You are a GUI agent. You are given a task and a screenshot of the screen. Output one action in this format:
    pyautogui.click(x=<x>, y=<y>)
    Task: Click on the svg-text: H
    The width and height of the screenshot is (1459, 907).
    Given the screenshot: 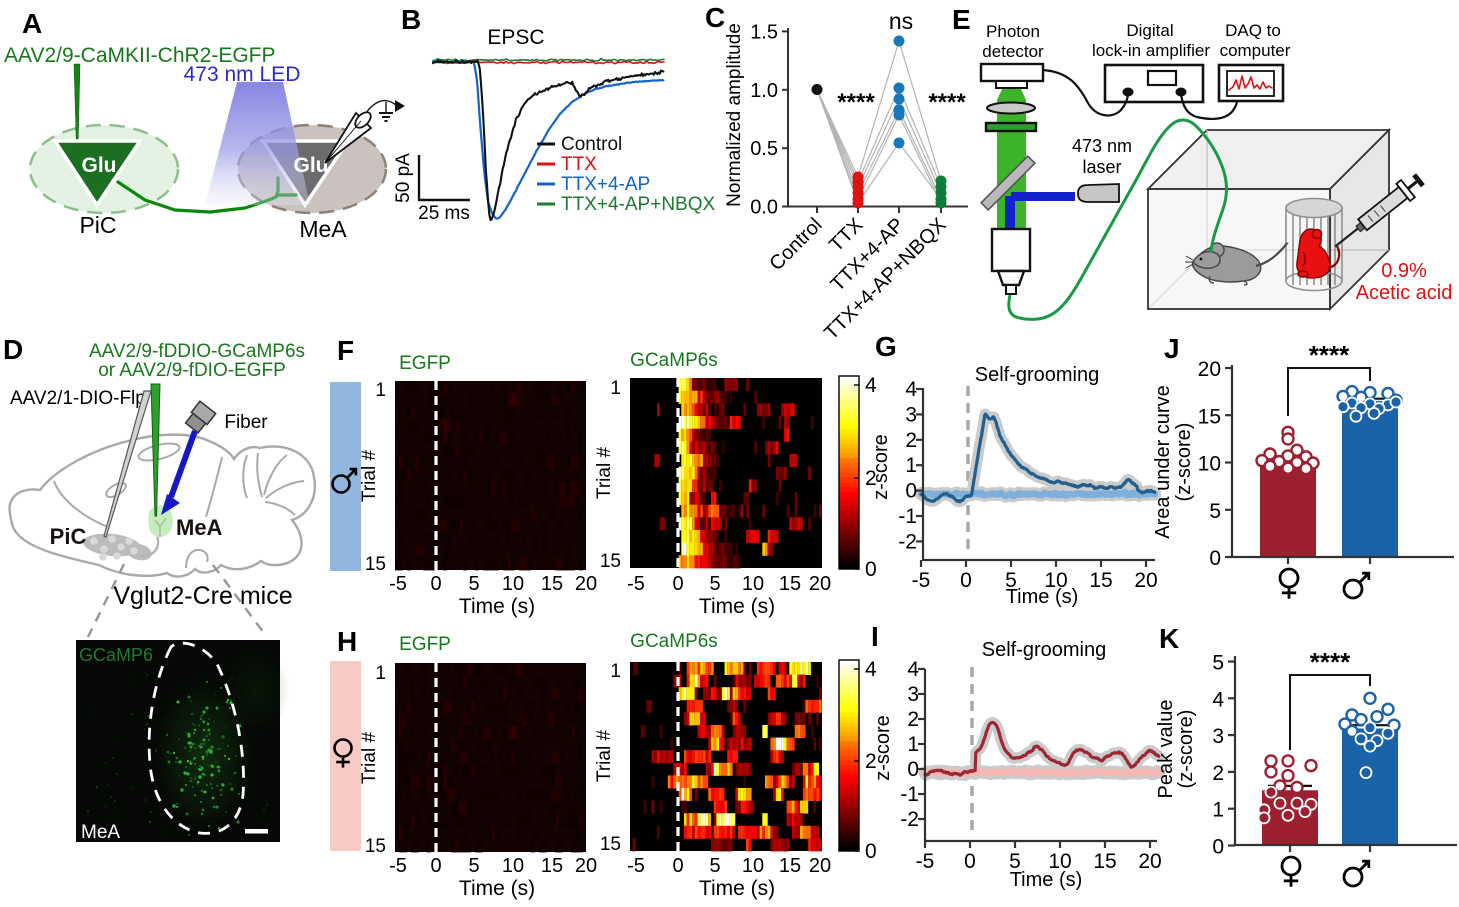 What is the action you would take?
    pyautogui.click(x=347, y=641)
    